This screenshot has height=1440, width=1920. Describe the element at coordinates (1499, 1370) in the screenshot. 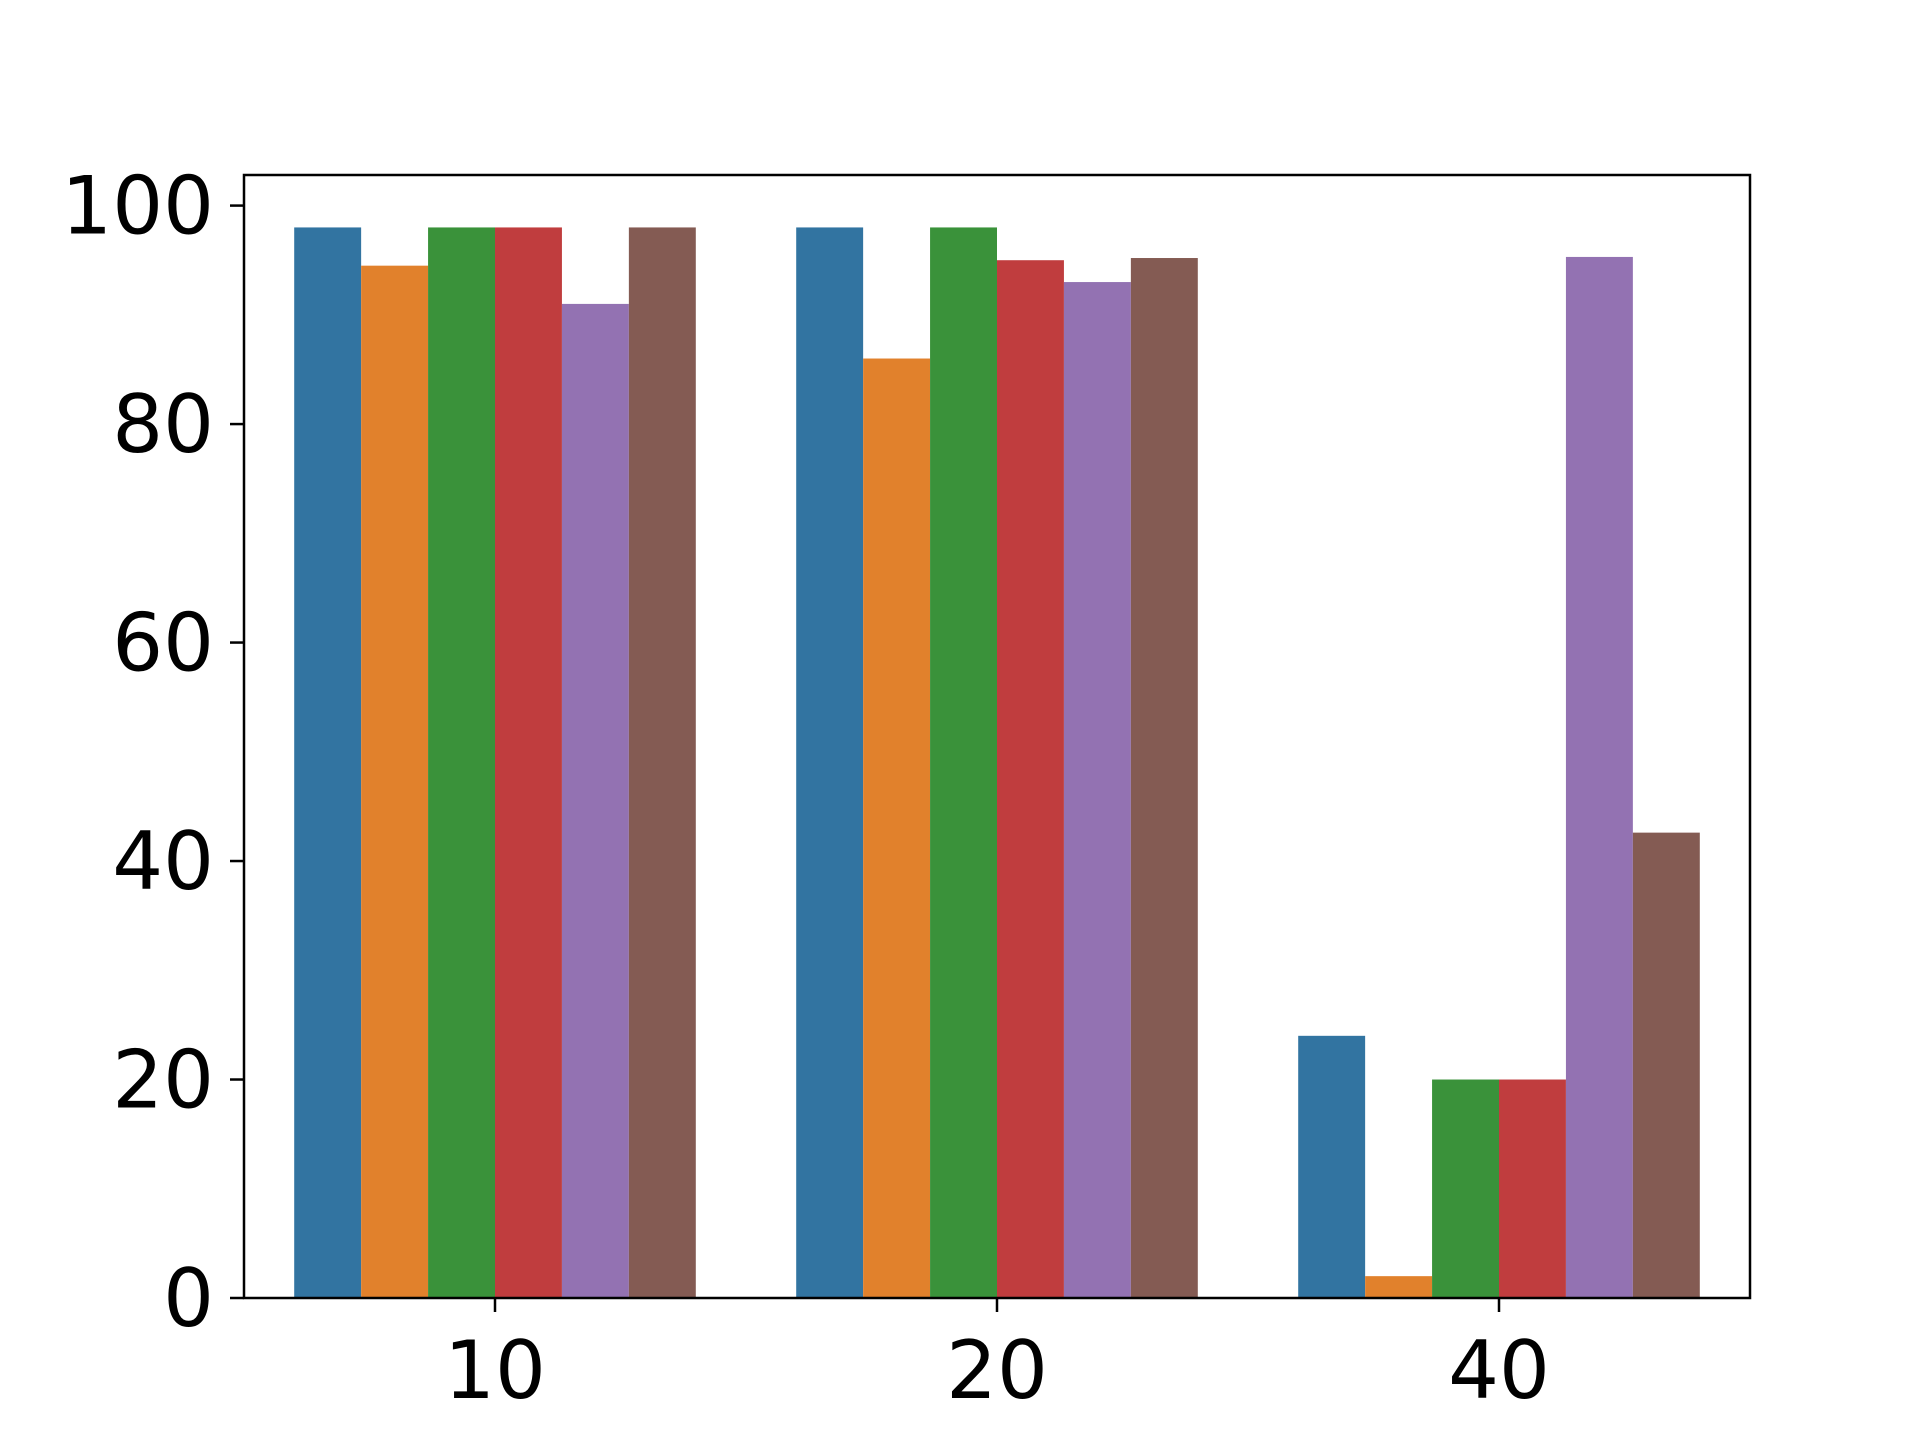

I see `x-tick-label: 40` at that location.